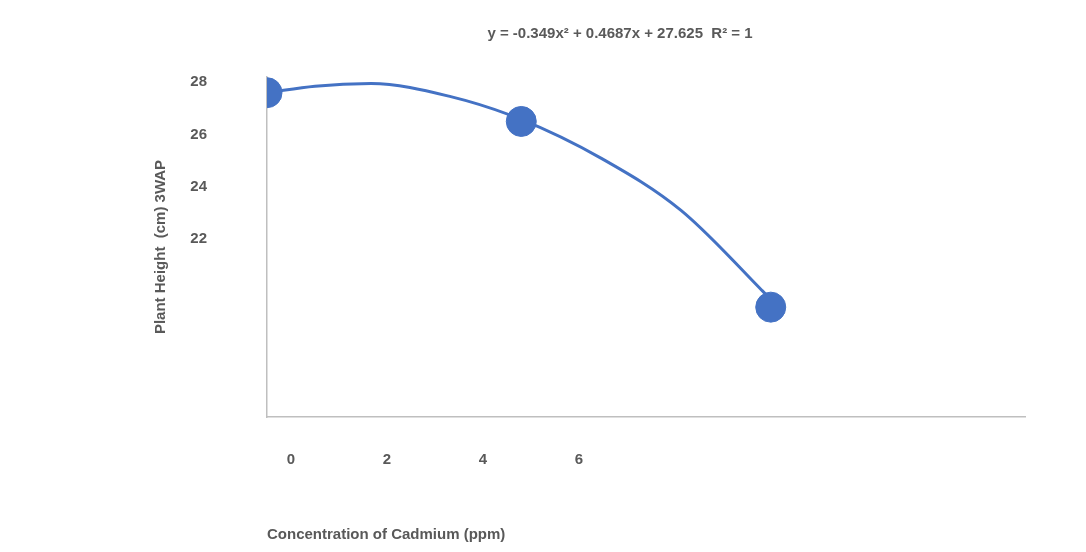 The image size is (1086, 552). What do you see at coordinates (483, 459) in the screenshot?
I see `x-tick-label: 4` at bounding box center [483, 459].